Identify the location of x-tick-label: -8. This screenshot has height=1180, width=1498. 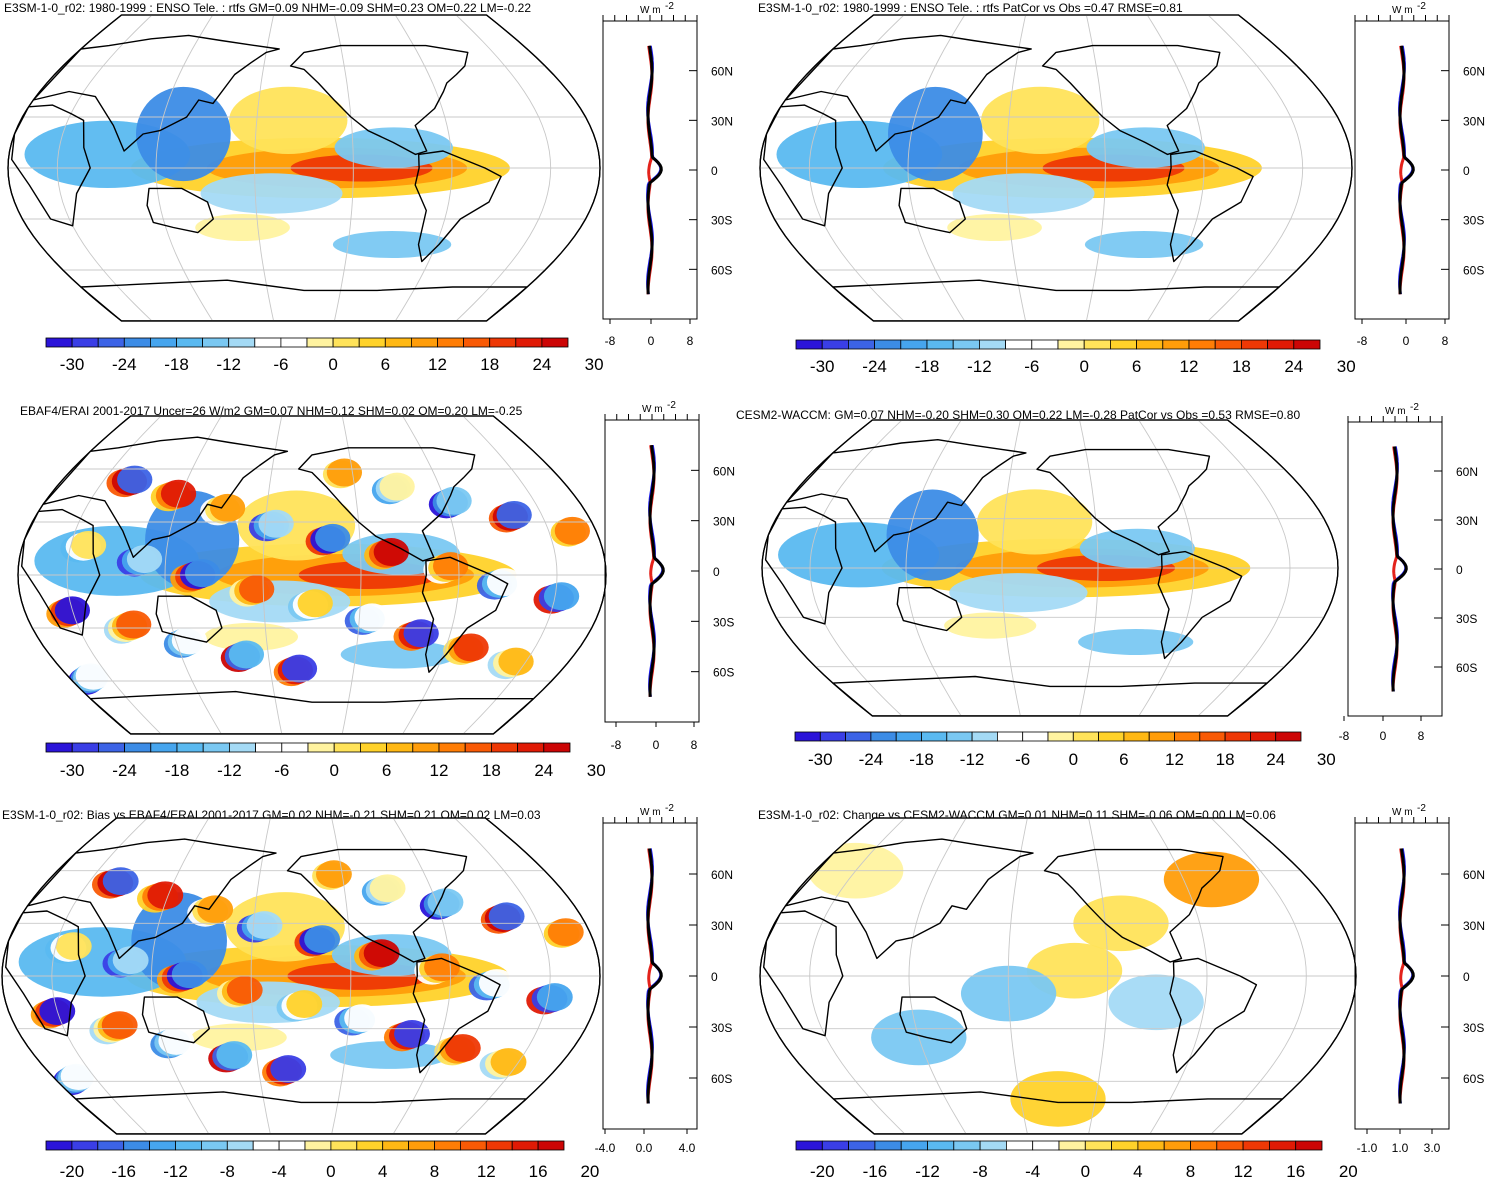
(610, 341).